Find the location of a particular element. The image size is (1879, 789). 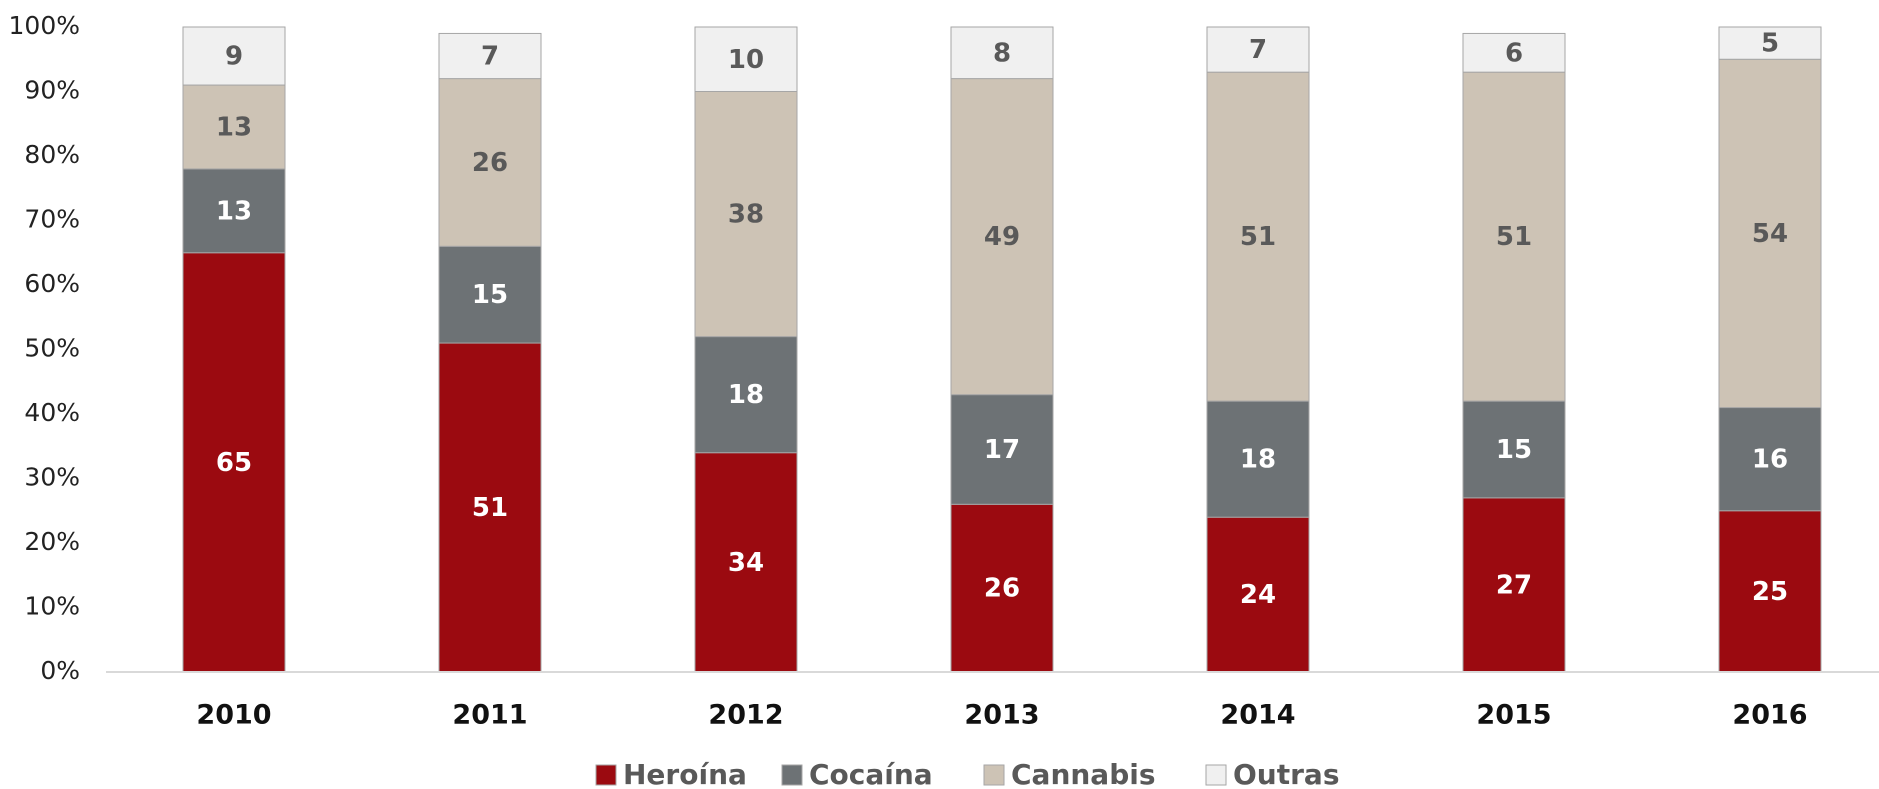

y-tick-label: 60% is located at coordinates (52, 283).